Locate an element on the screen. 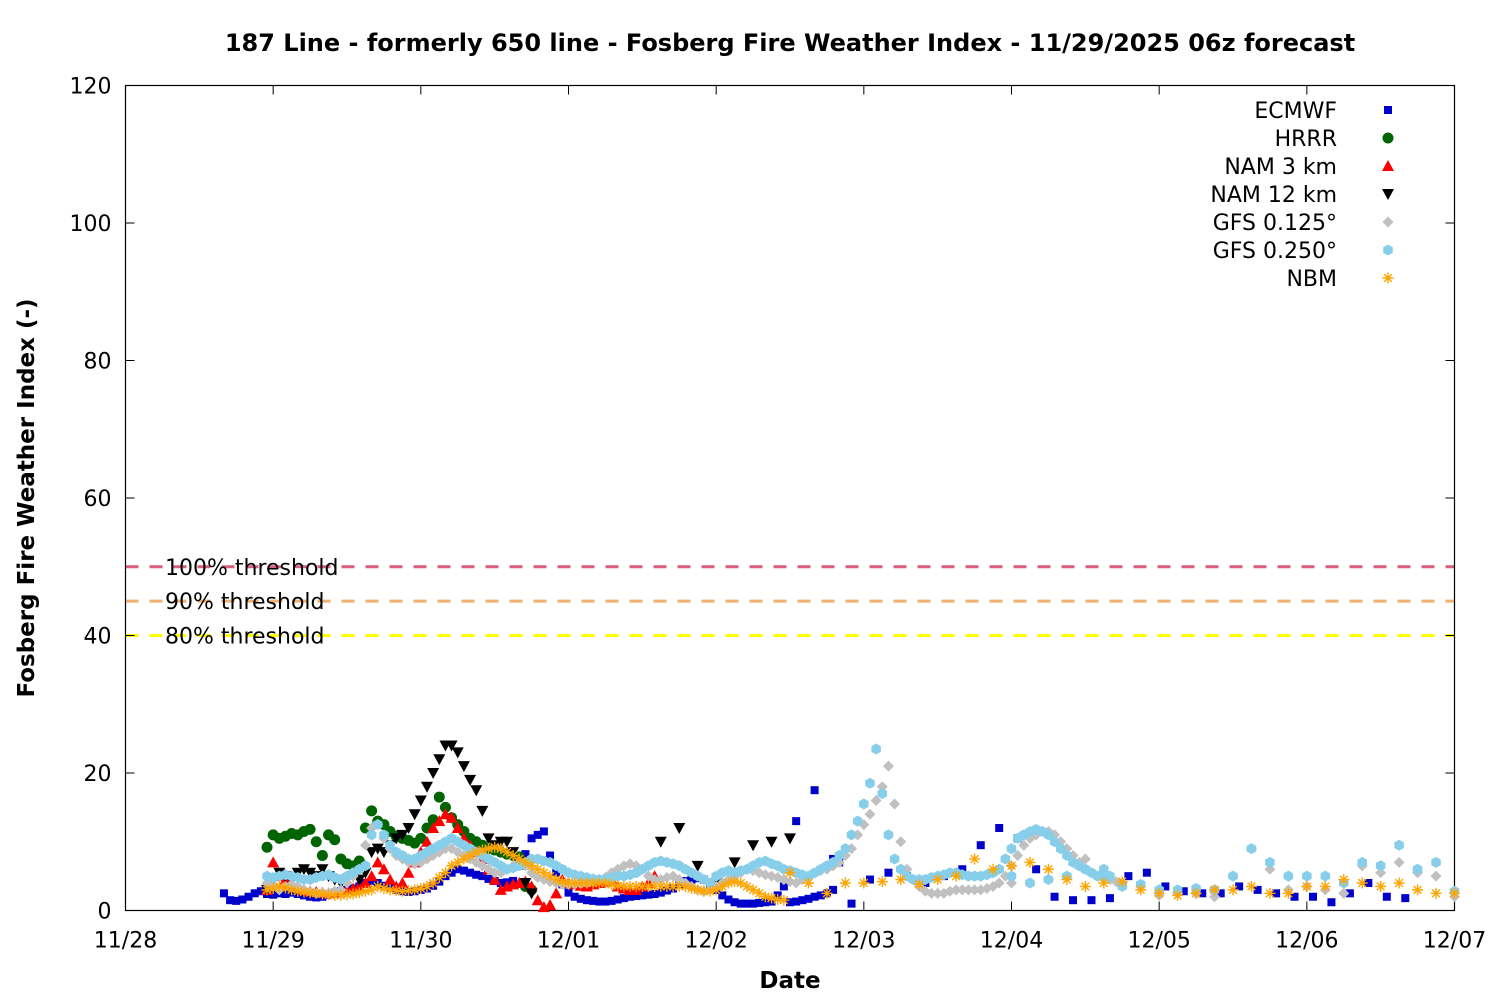  y-tick-label: 0 is located at coordinates (105, 912).